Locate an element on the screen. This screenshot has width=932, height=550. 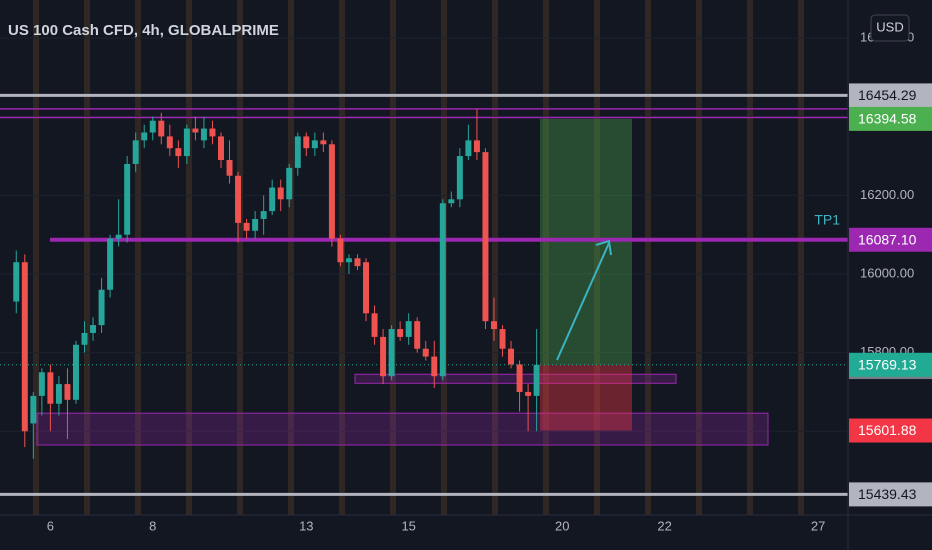
arrow-head is located at coordinates (603, 247).